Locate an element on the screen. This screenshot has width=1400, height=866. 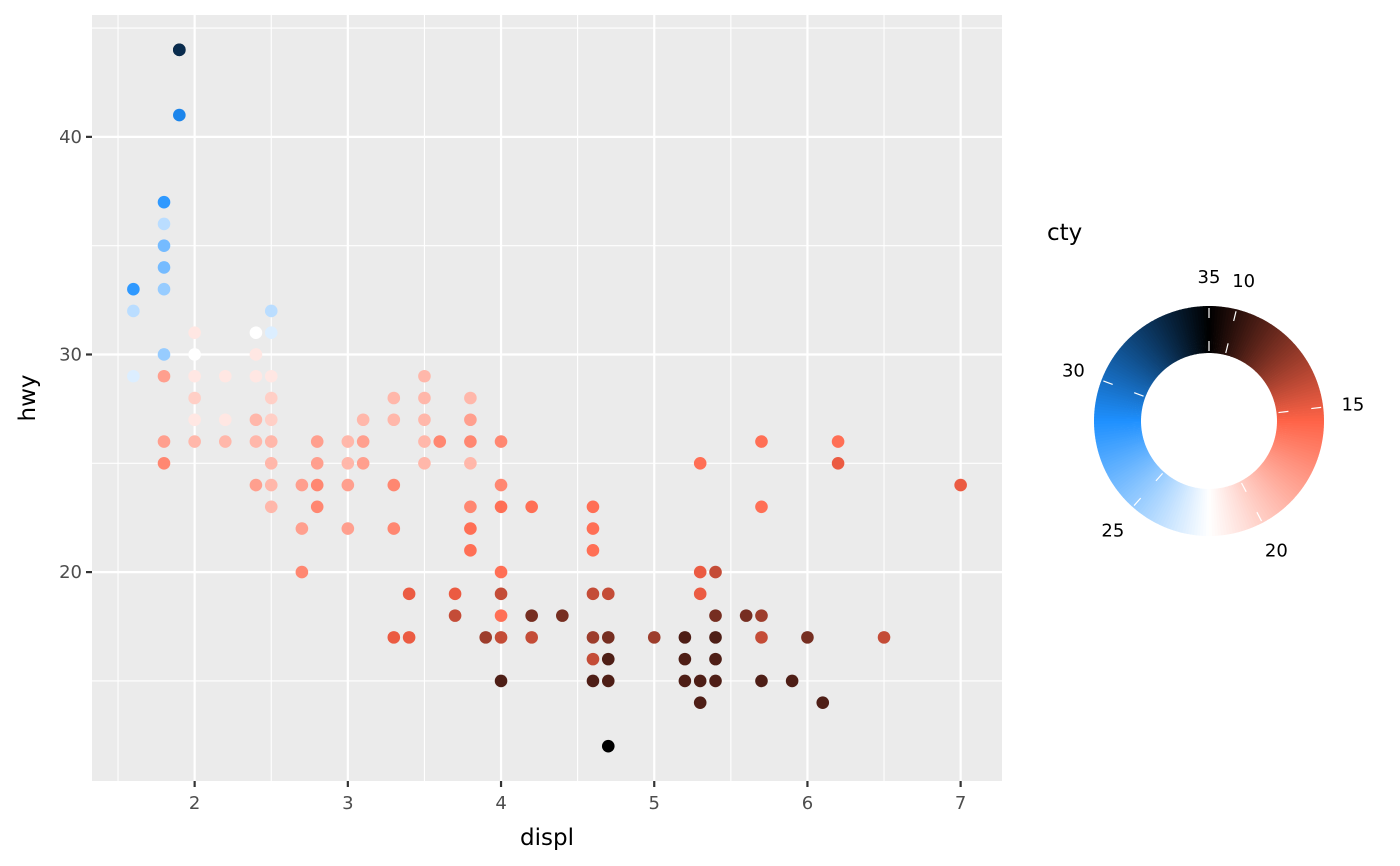
legend-tick is located at coordinates (1316, 408).